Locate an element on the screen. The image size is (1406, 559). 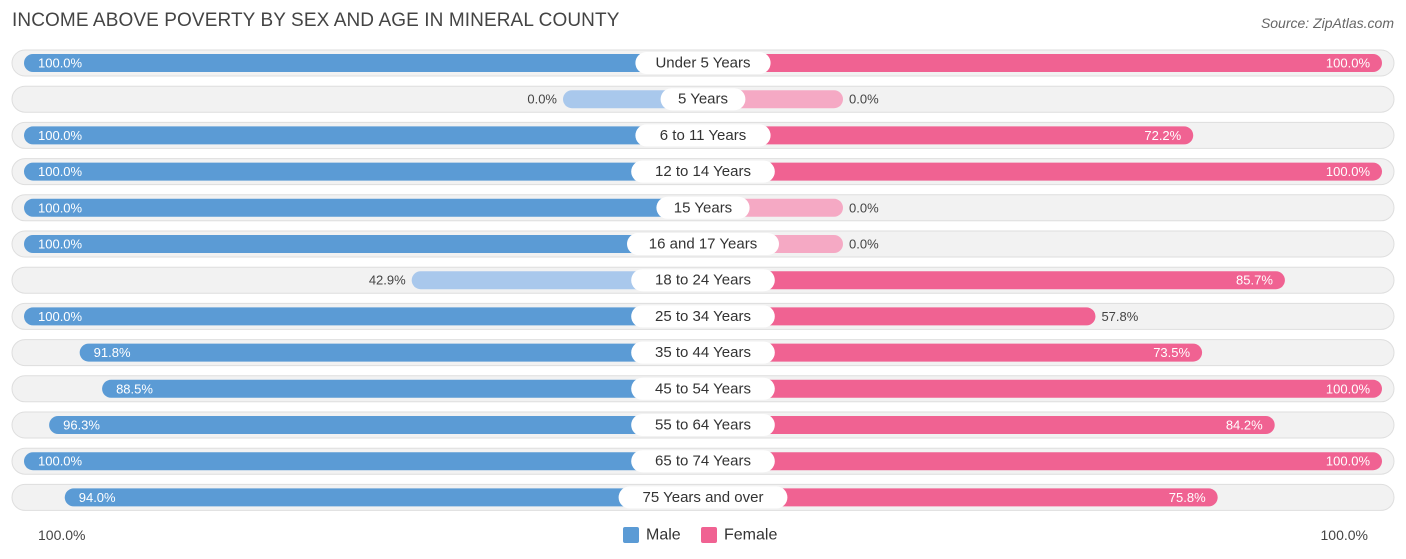
male-value-label: 96.3% is located at coordinates (81, 425).